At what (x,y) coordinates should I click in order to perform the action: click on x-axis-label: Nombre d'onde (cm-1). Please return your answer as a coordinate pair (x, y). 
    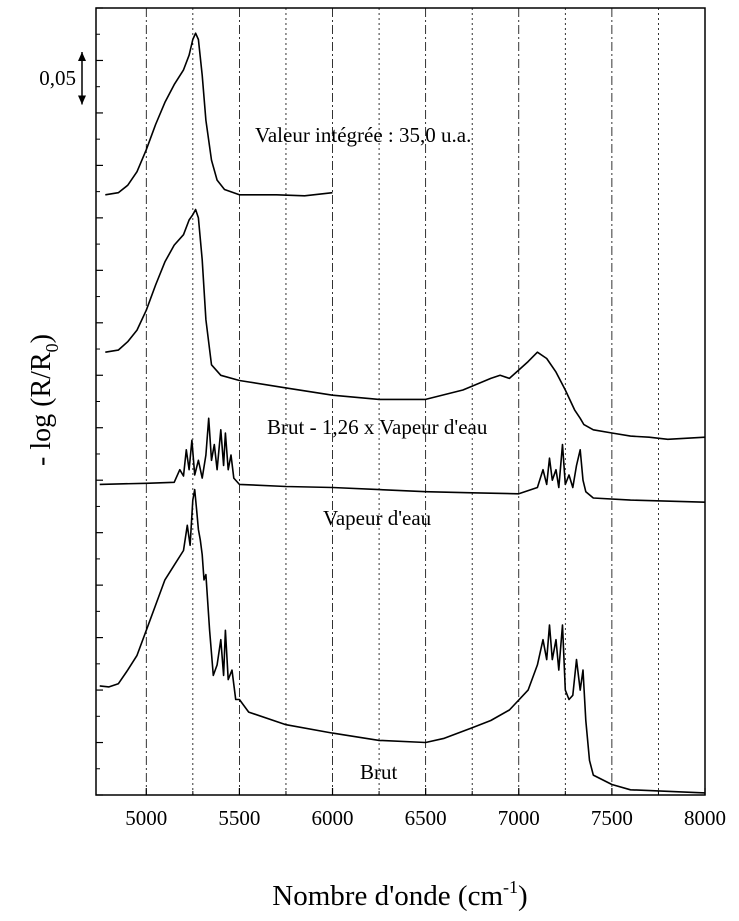
    Looking at the image, I should click on (399, 894).